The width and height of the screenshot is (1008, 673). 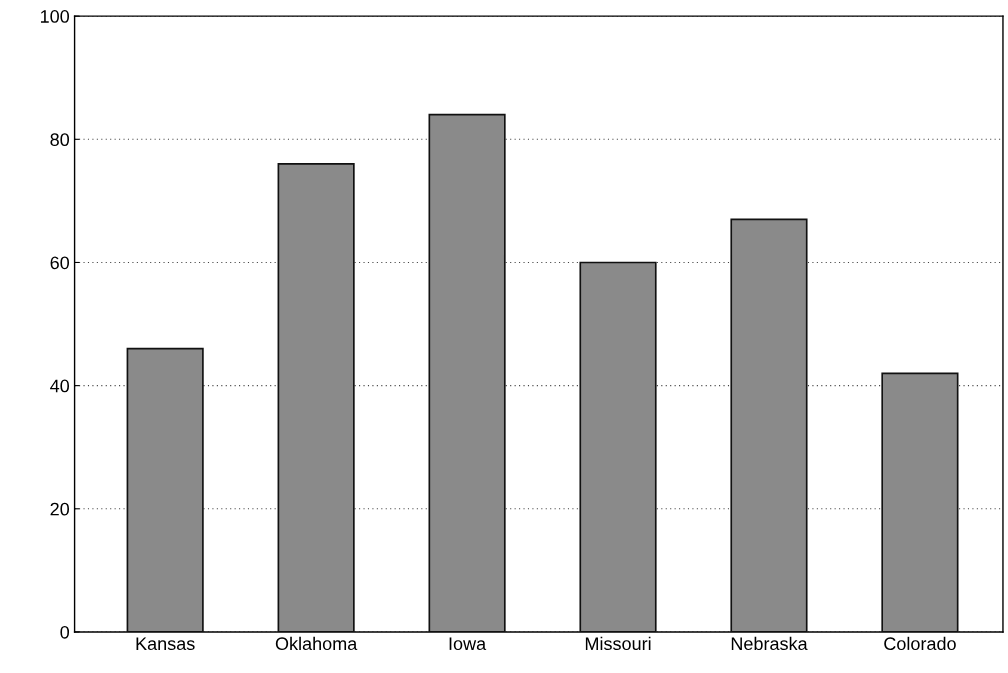 I want to click on x-tick-label: Missouri, so click(x=618, y=643).